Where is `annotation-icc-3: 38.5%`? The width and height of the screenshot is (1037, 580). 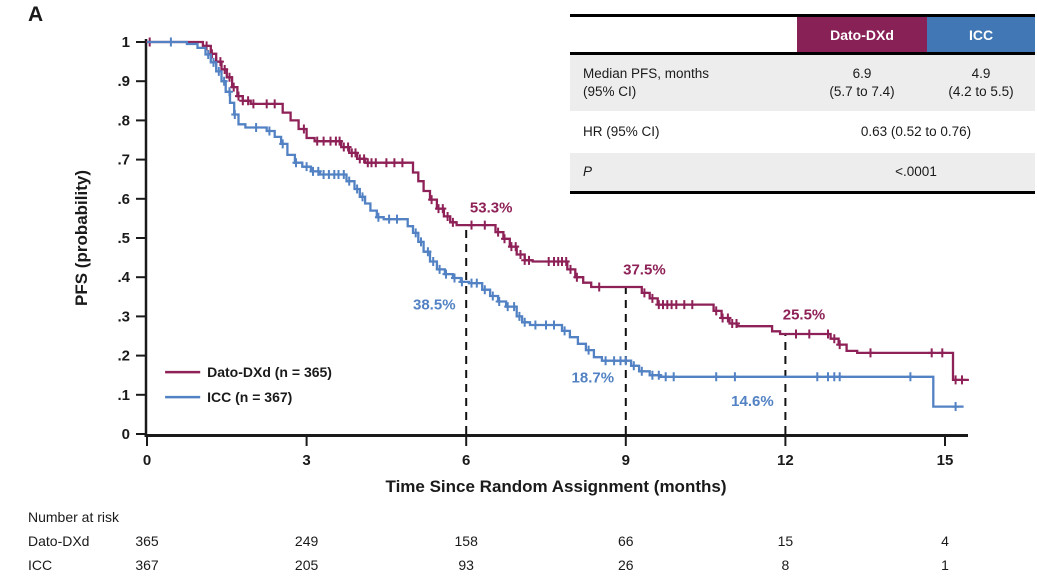
annotation-icc-3: 38.5% is located at coordinates (434, 304).